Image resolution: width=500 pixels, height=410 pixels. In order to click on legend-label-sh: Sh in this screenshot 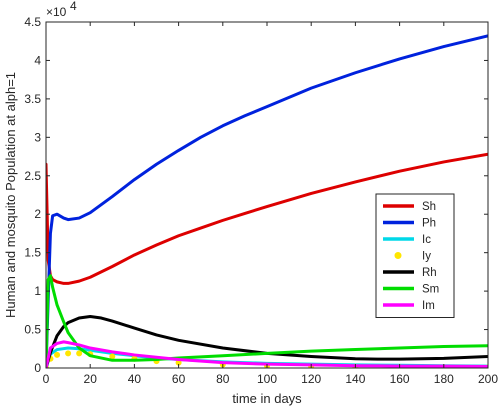, I will do `click(429, 207)`.